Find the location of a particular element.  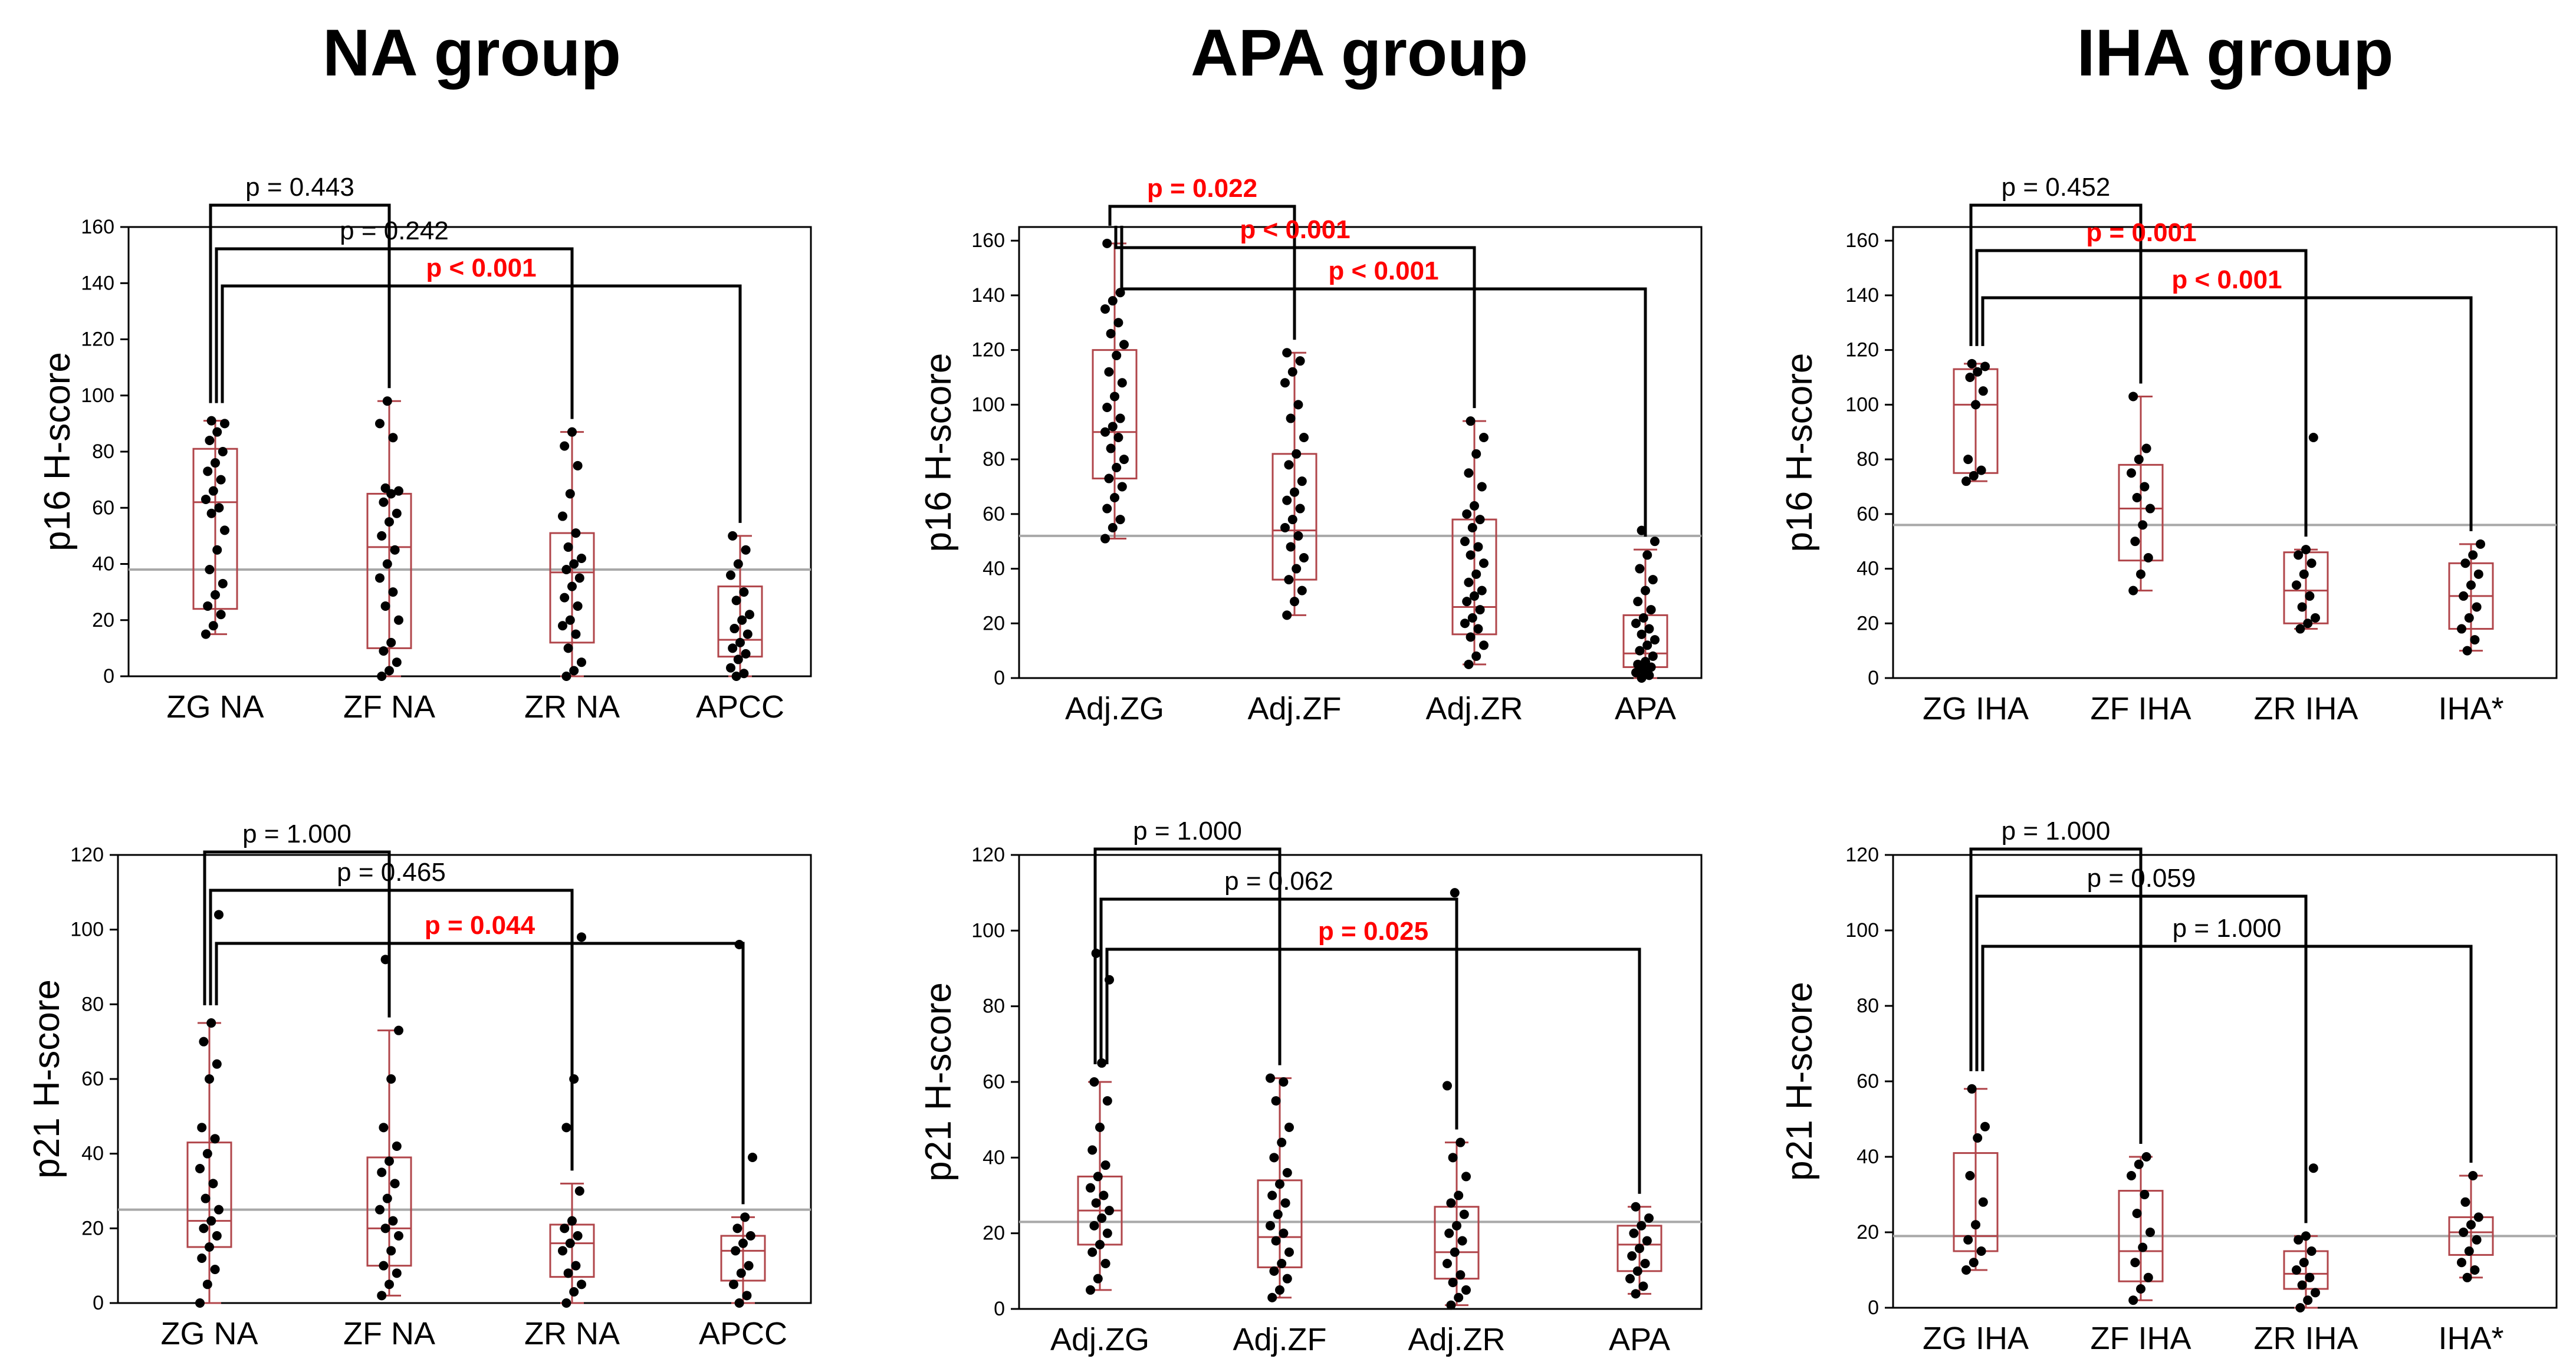

y-tick-label: 60 is located at coordinates (1868, 1081).